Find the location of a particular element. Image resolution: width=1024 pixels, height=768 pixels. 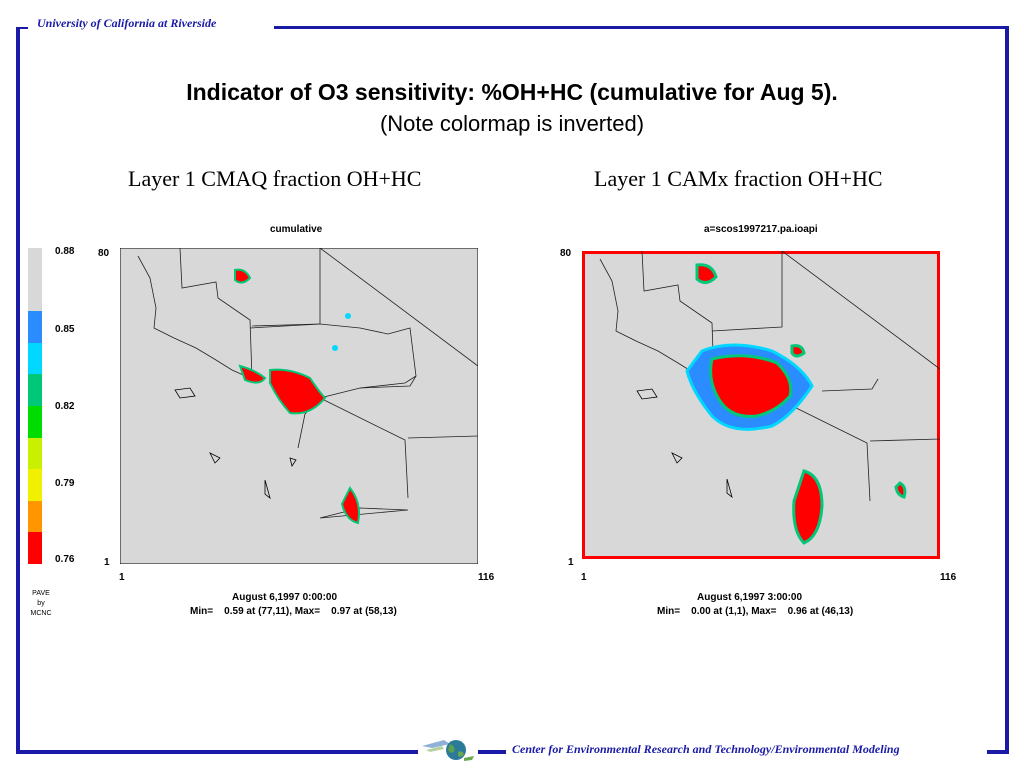

left-panel-subtitle: cumulative is located at coordinates (296, 229).